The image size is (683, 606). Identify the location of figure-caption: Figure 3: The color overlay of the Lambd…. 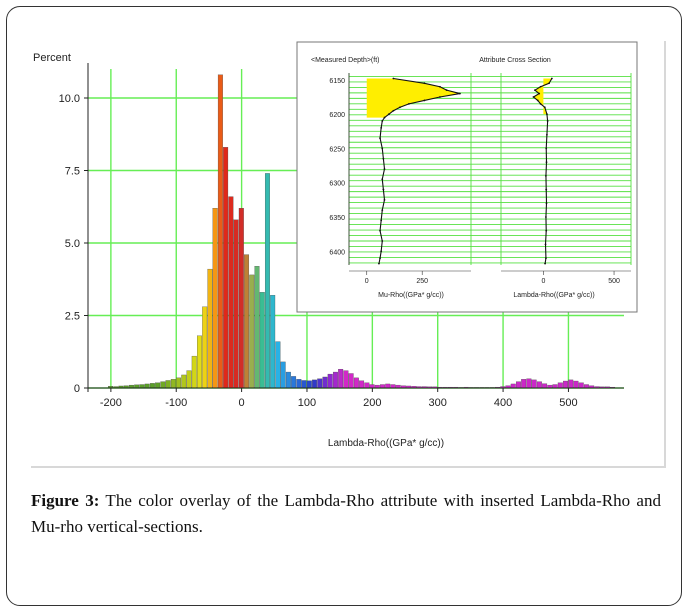
(346, 514).